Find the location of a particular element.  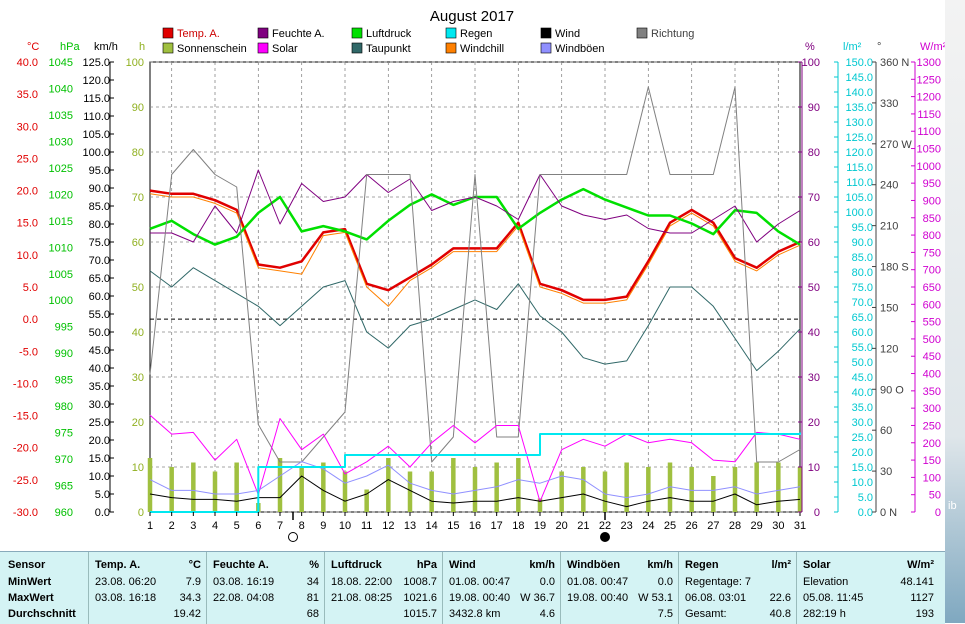

y-tick-label-7: 100 is located at coordinates (932, 478).